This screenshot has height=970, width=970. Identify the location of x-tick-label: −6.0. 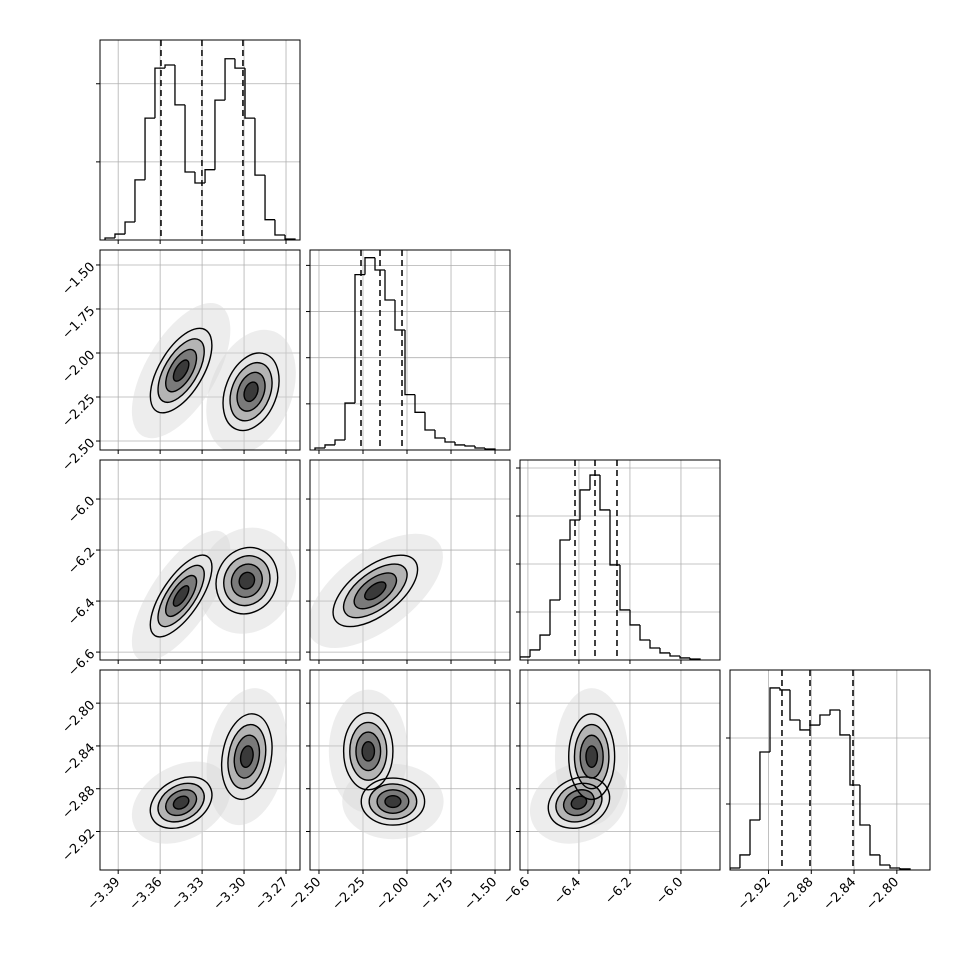
(669, 891).